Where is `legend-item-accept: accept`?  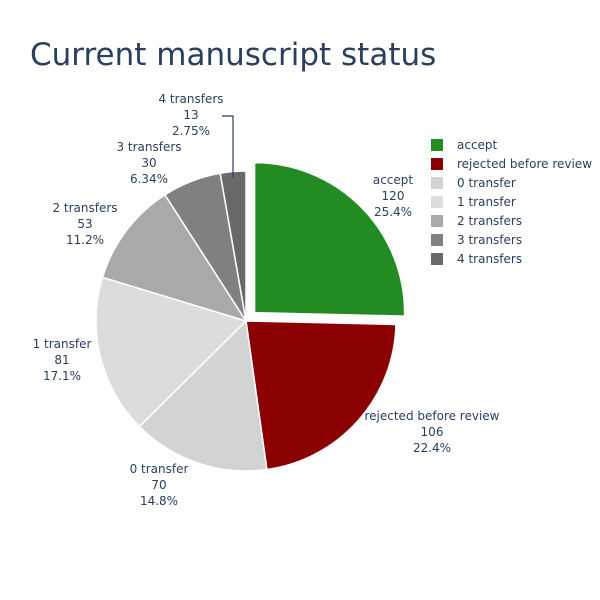
legend-item-accept: accept is located at coordinates (464, 145).